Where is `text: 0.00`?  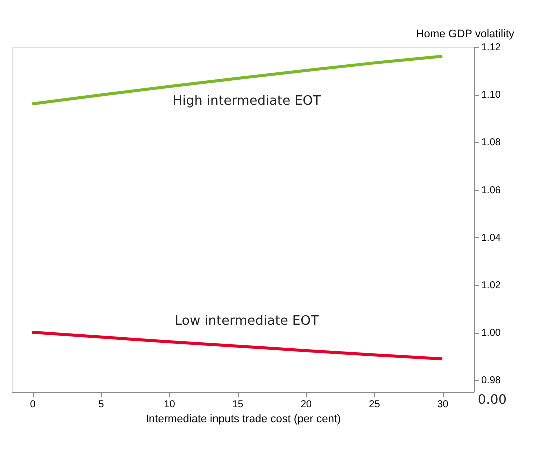
text: 0.00 is located at coordinates (492, 400).